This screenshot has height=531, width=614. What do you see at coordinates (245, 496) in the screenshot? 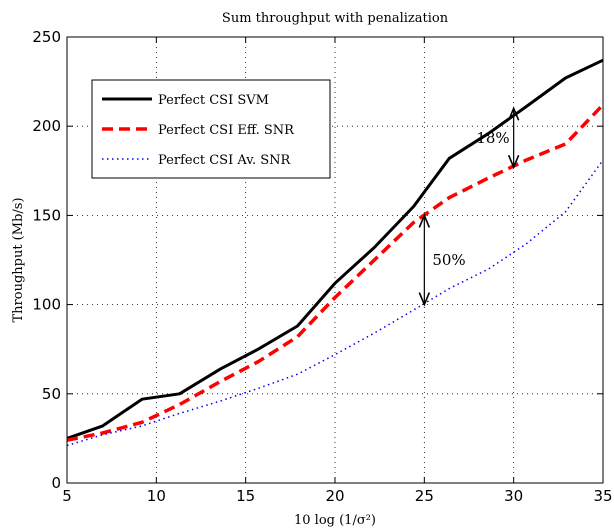
I see `x-tick-label: 15` at bounding box center [245, 496].